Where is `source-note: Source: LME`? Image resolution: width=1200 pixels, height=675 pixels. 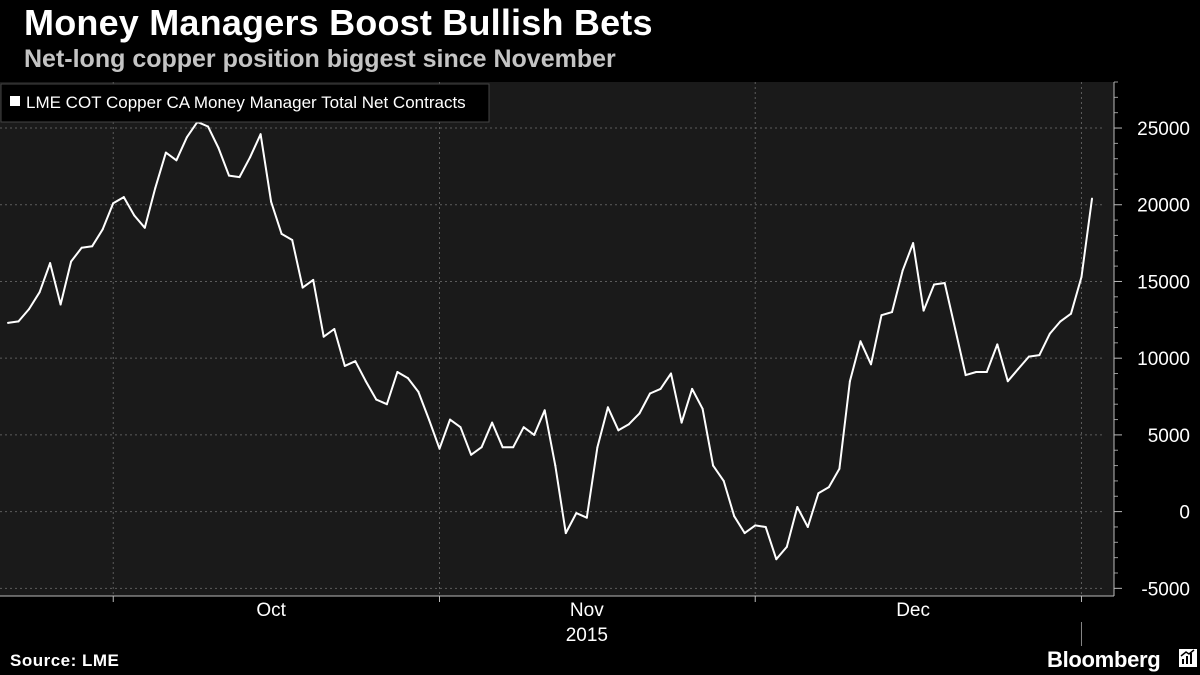 source-note: Source: LME is located at coordinates (65, 660).